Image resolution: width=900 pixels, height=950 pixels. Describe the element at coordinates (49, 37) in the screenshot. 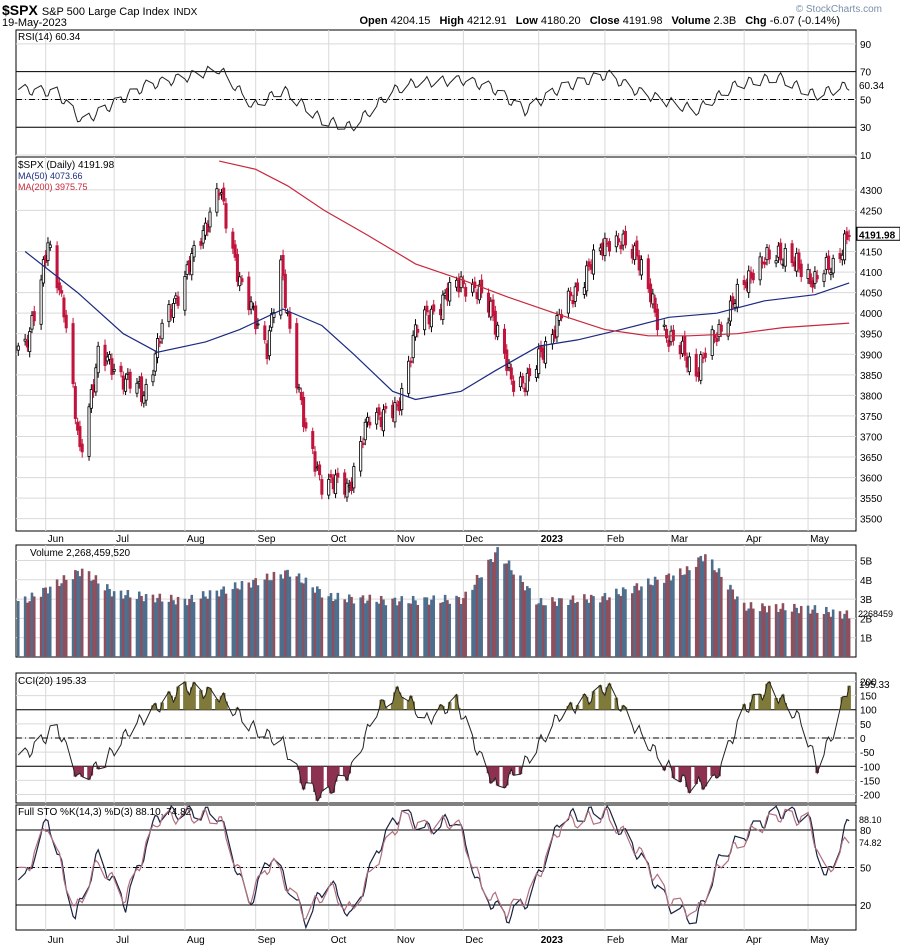

I see `rsi-label: RSI(14) 60.34` at that location.